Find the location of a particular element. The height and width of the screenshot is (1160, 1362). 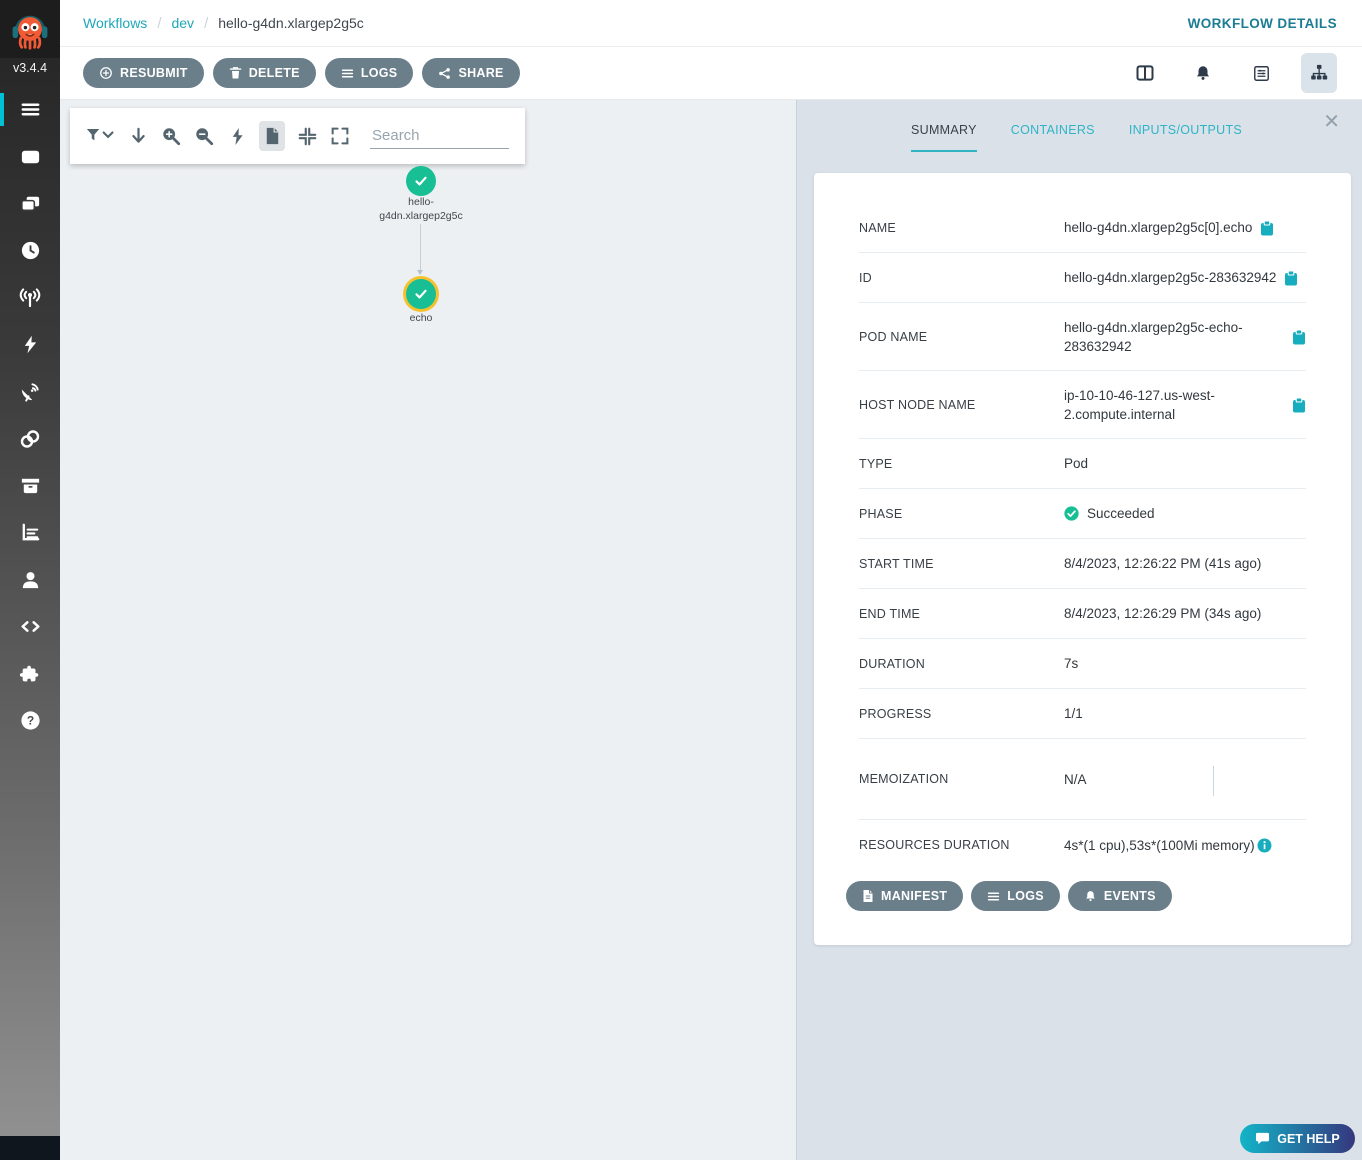

user-icon is located at coordinates (30, 580).